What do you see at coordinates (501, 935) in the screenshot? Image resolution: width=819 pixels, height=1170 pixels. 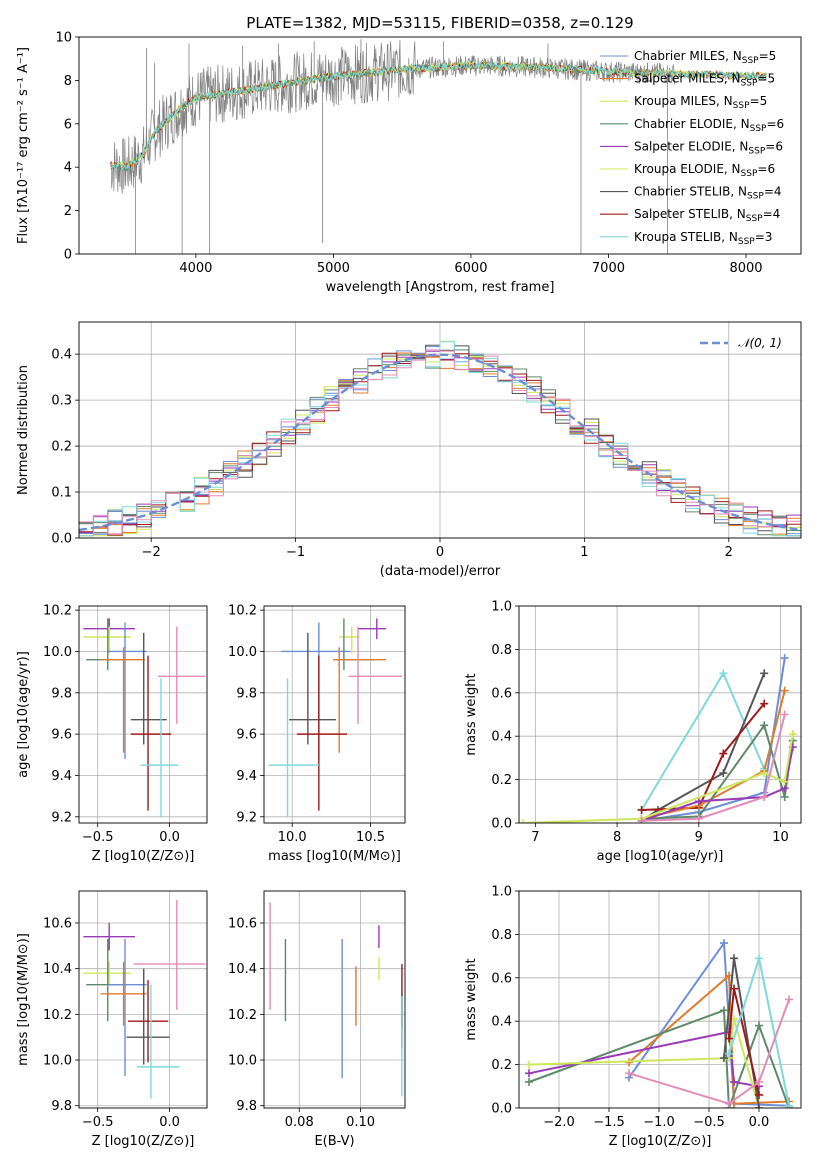 I see `y-tick-label: 0.8` at bounding box center [501, 935].